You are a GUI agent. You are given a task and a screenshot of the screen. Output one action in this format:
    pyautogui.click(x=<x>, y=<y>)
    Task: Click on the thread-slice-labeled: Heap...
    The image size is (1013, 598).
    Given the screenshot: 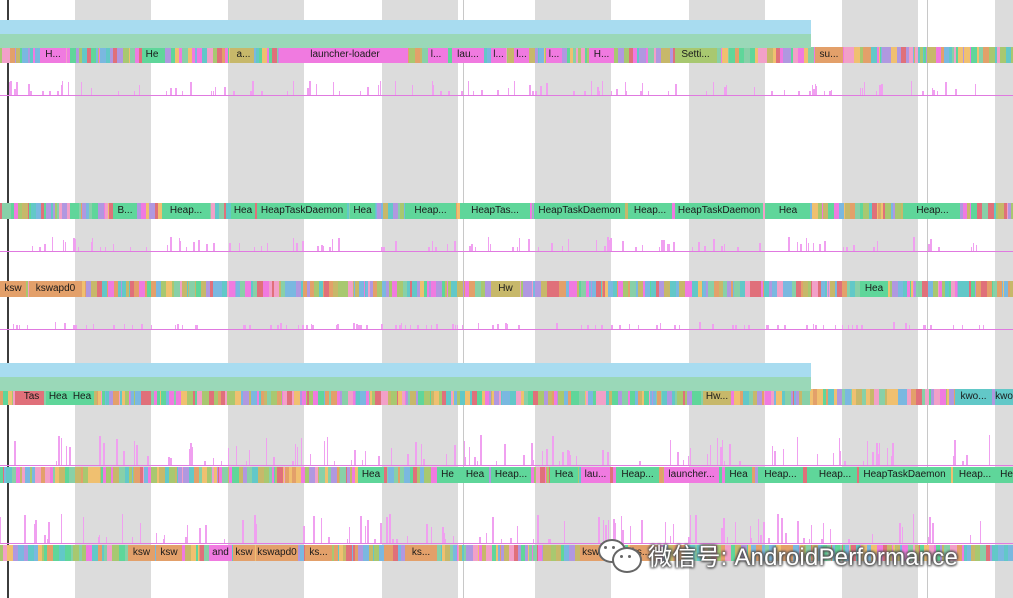 What is the action you would take?
    pyautogui.click(x=975, y=475)
    